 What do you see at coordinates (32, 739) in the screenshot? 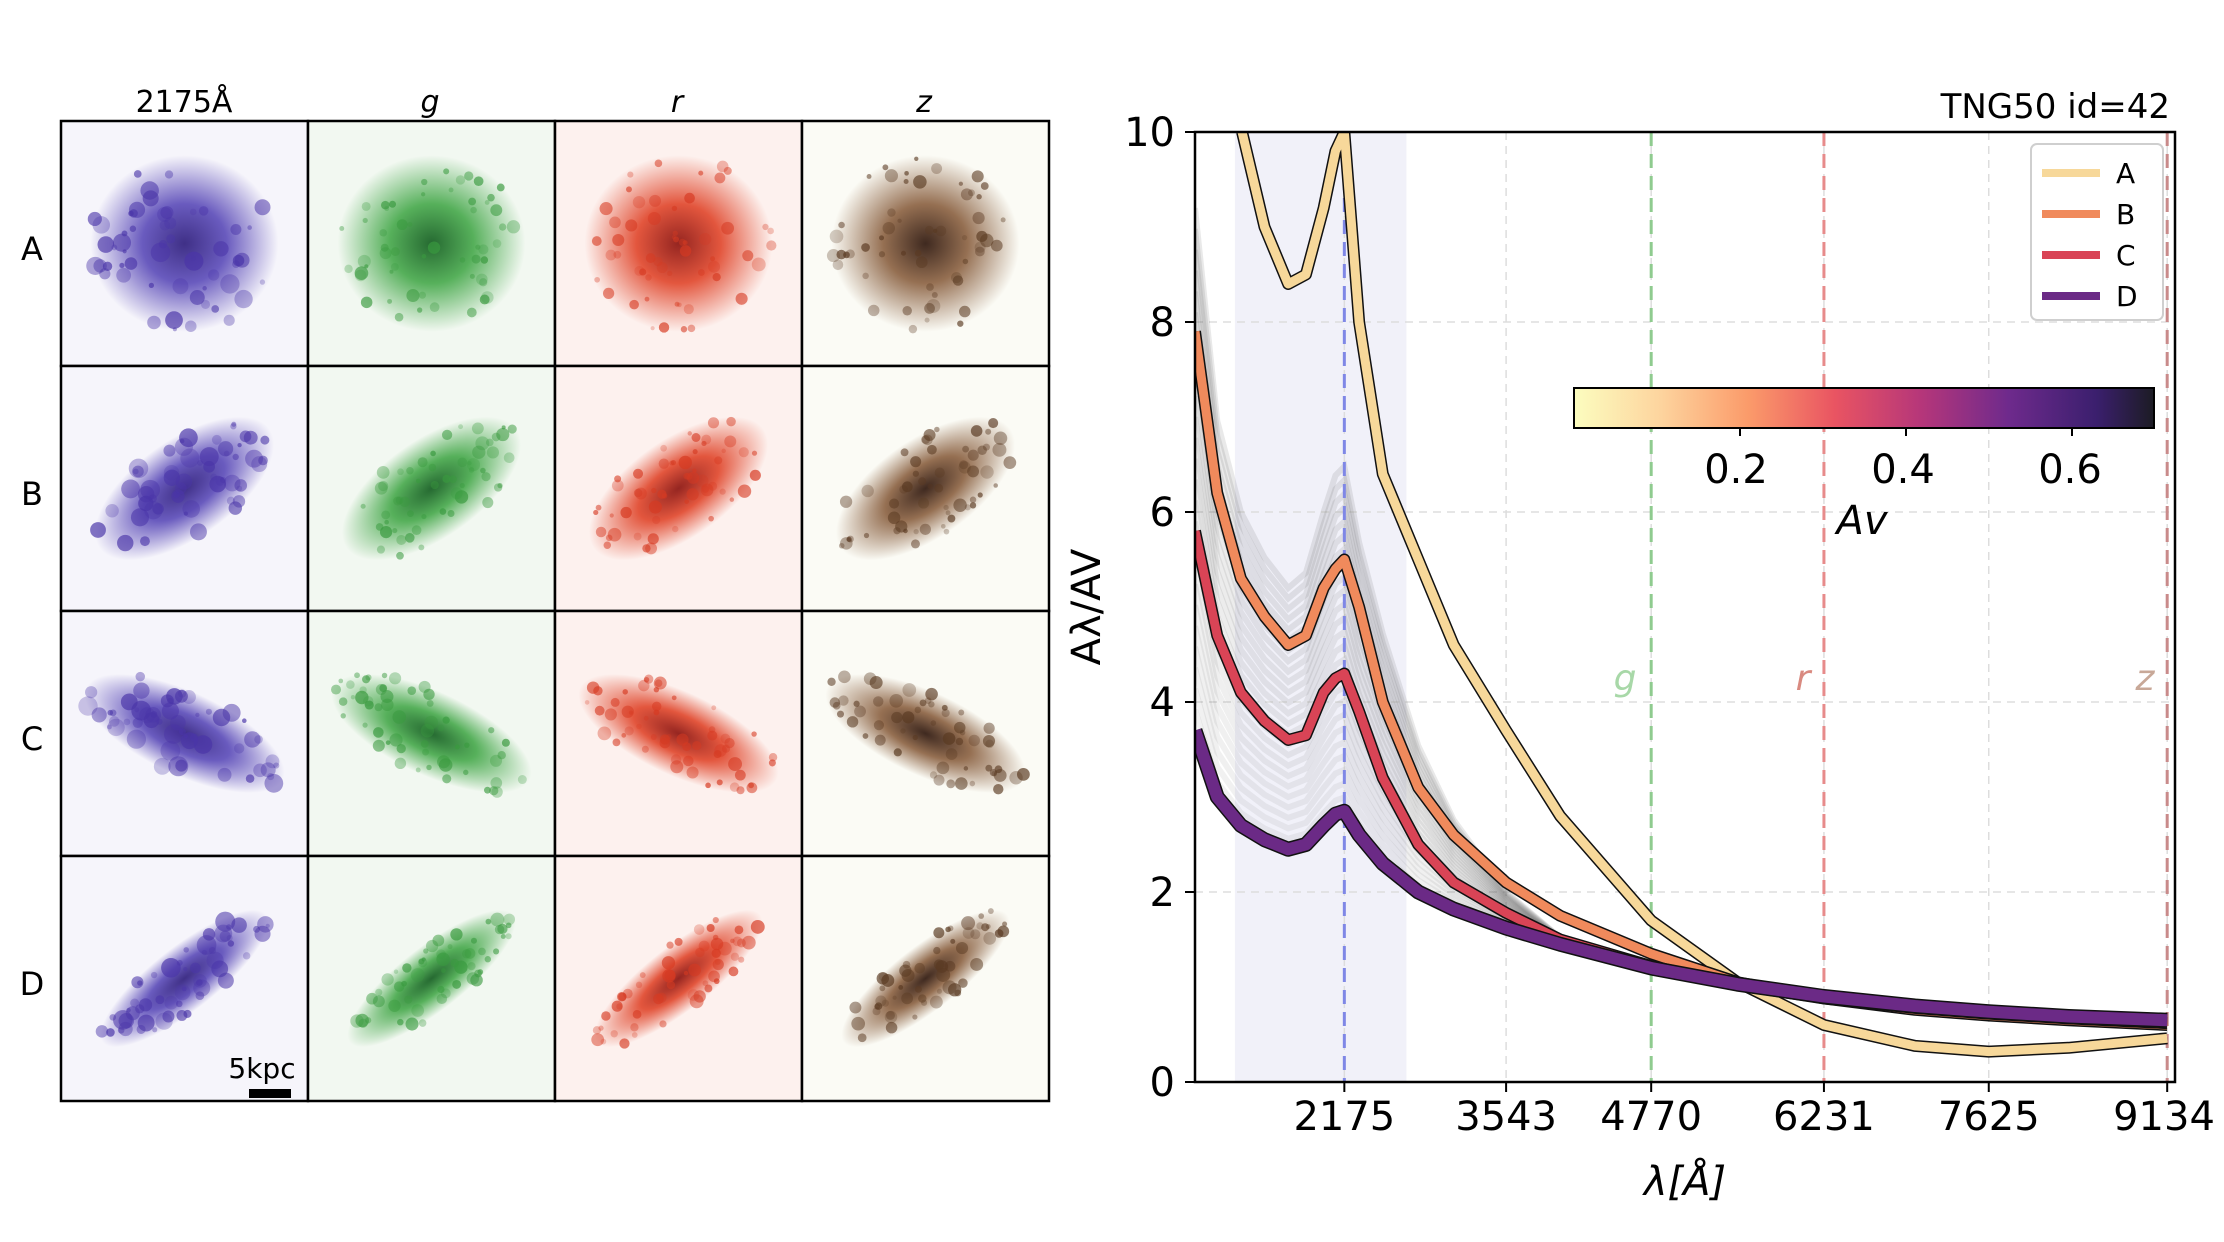
I see `row-label-c: C` at bounding box center [32, 739].